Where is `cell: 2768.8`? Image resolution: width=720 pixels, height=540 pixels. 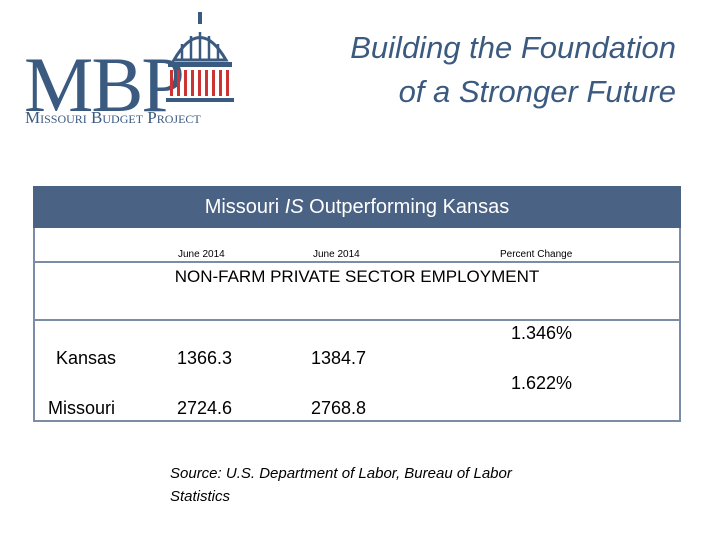
cell: 2768.8 is located at coordinates (339, 408).